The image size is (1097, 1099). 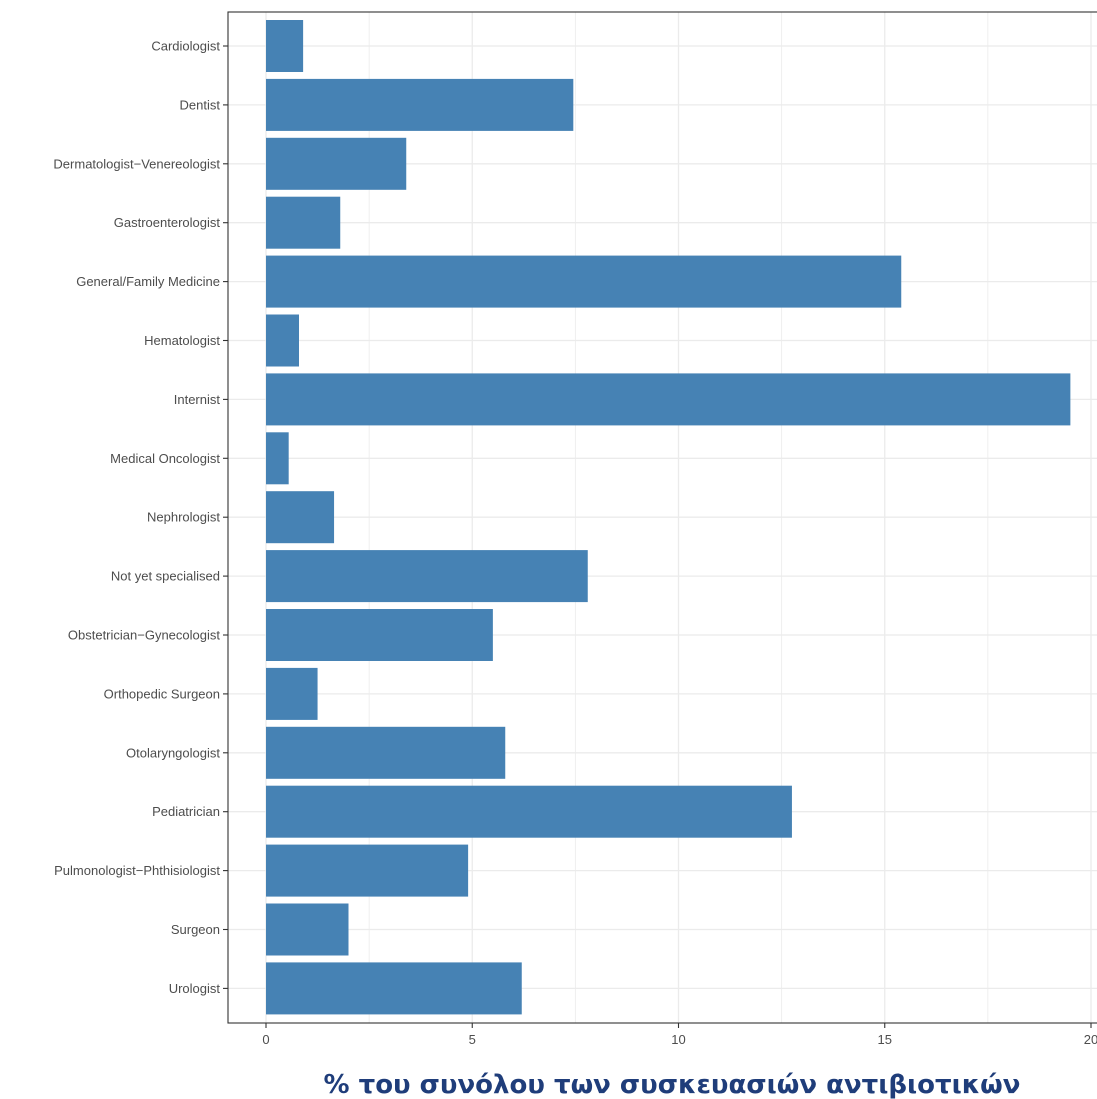 I want to click on x-axis: 0 5 10 15 20, so click(x=679, y=1035).